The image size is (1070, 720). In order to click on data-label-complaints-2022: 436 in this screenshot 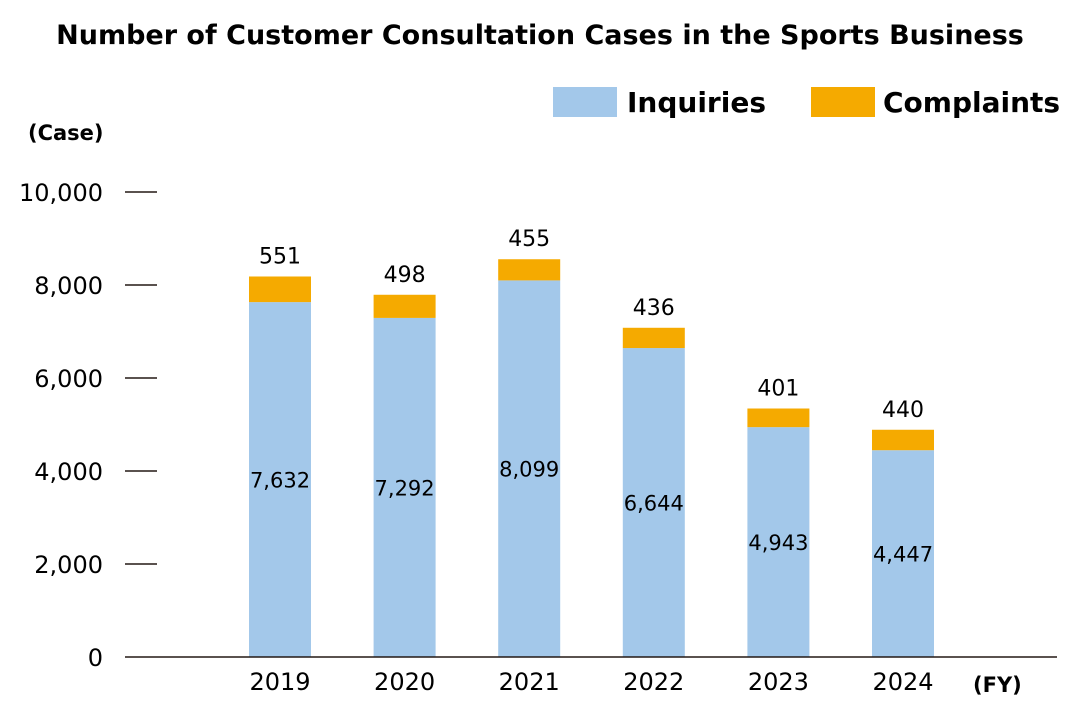, I will do `click(654, 308)`.